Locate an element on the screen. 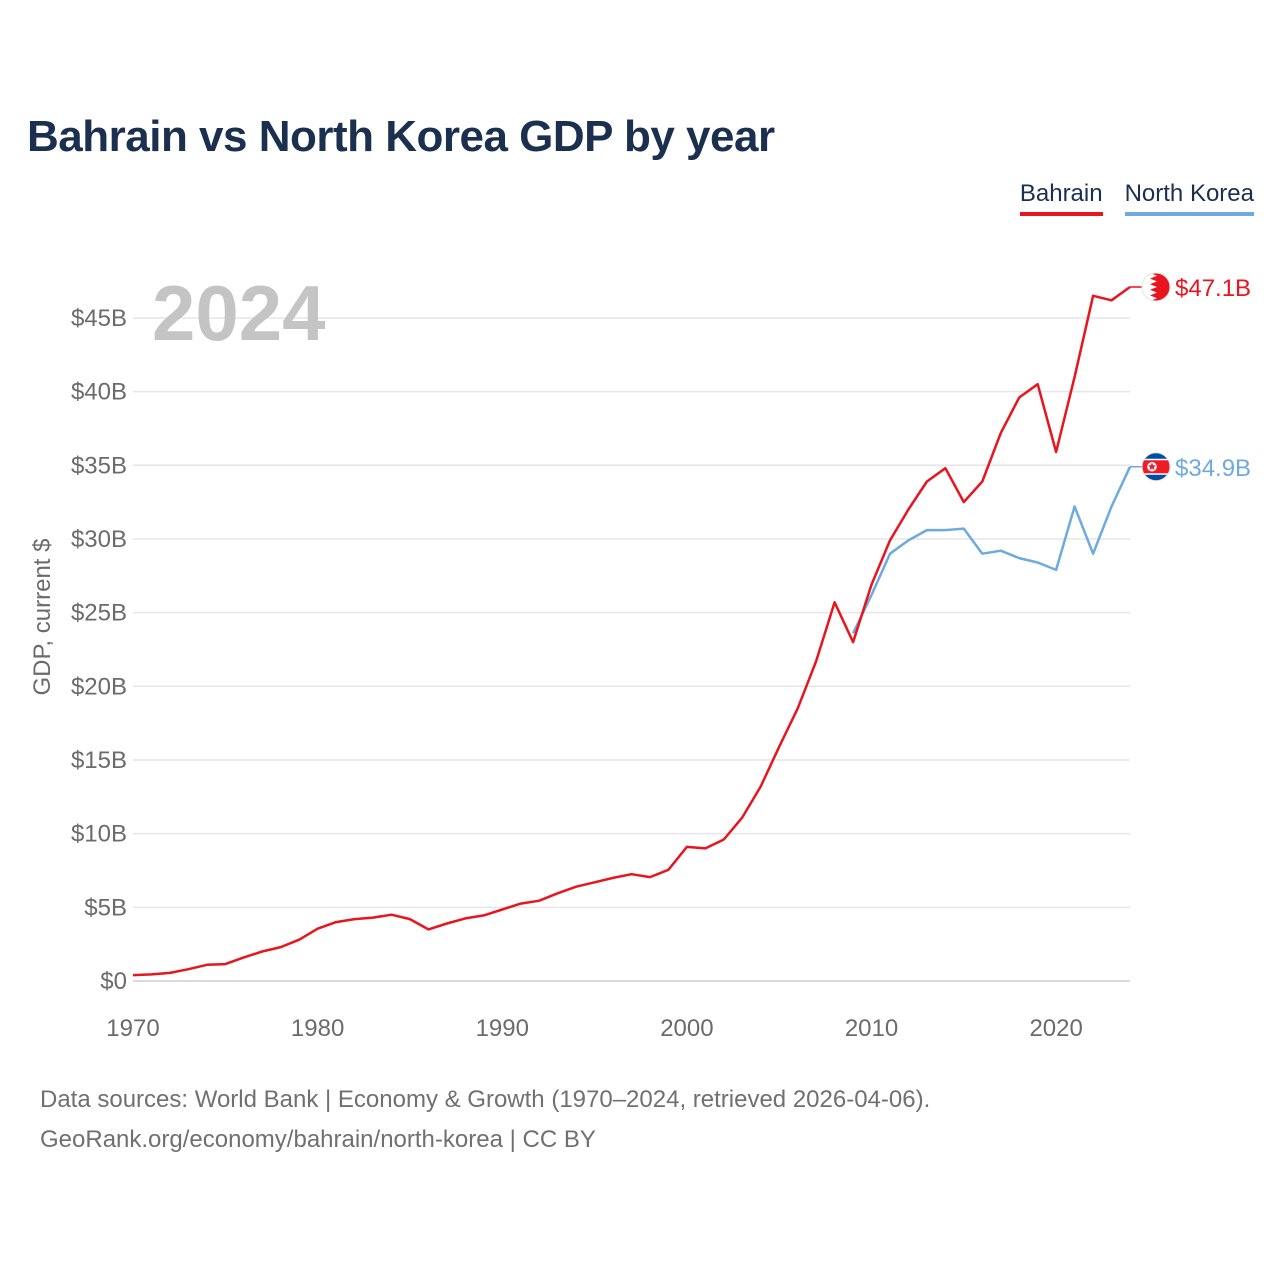  legend: Bahrain North Korea is located at coordinates (1136, 198).